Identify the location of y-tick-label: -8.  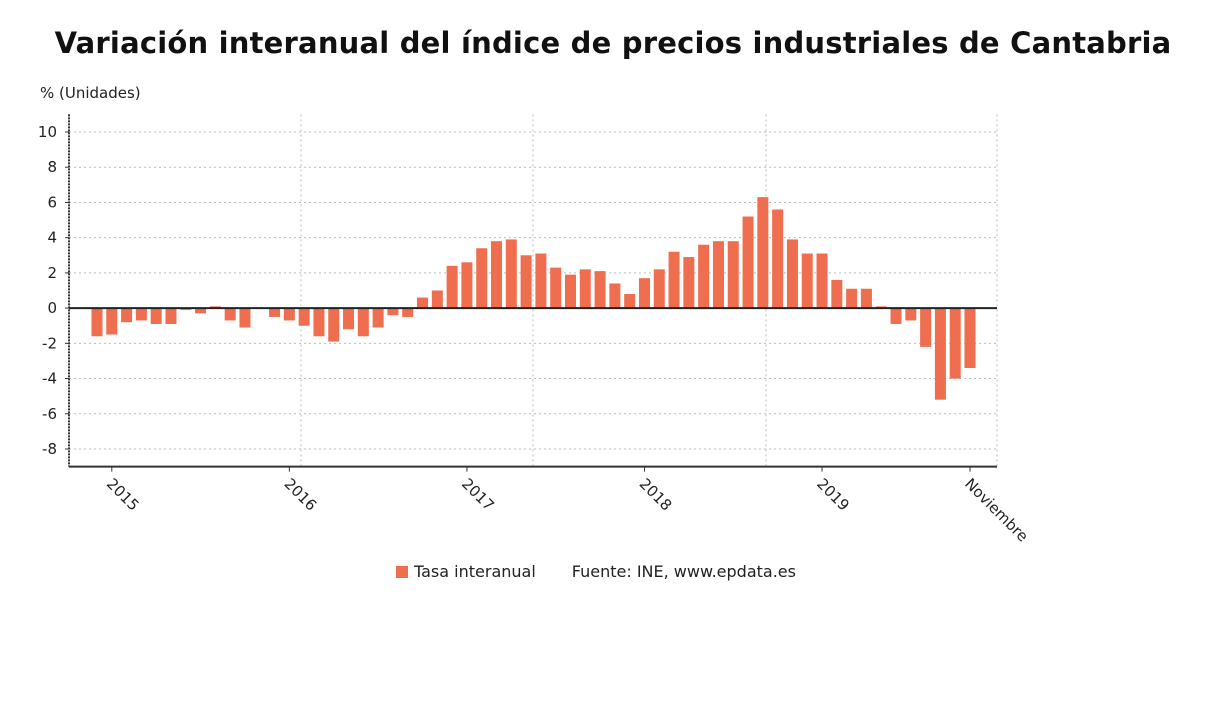
(49, 449).